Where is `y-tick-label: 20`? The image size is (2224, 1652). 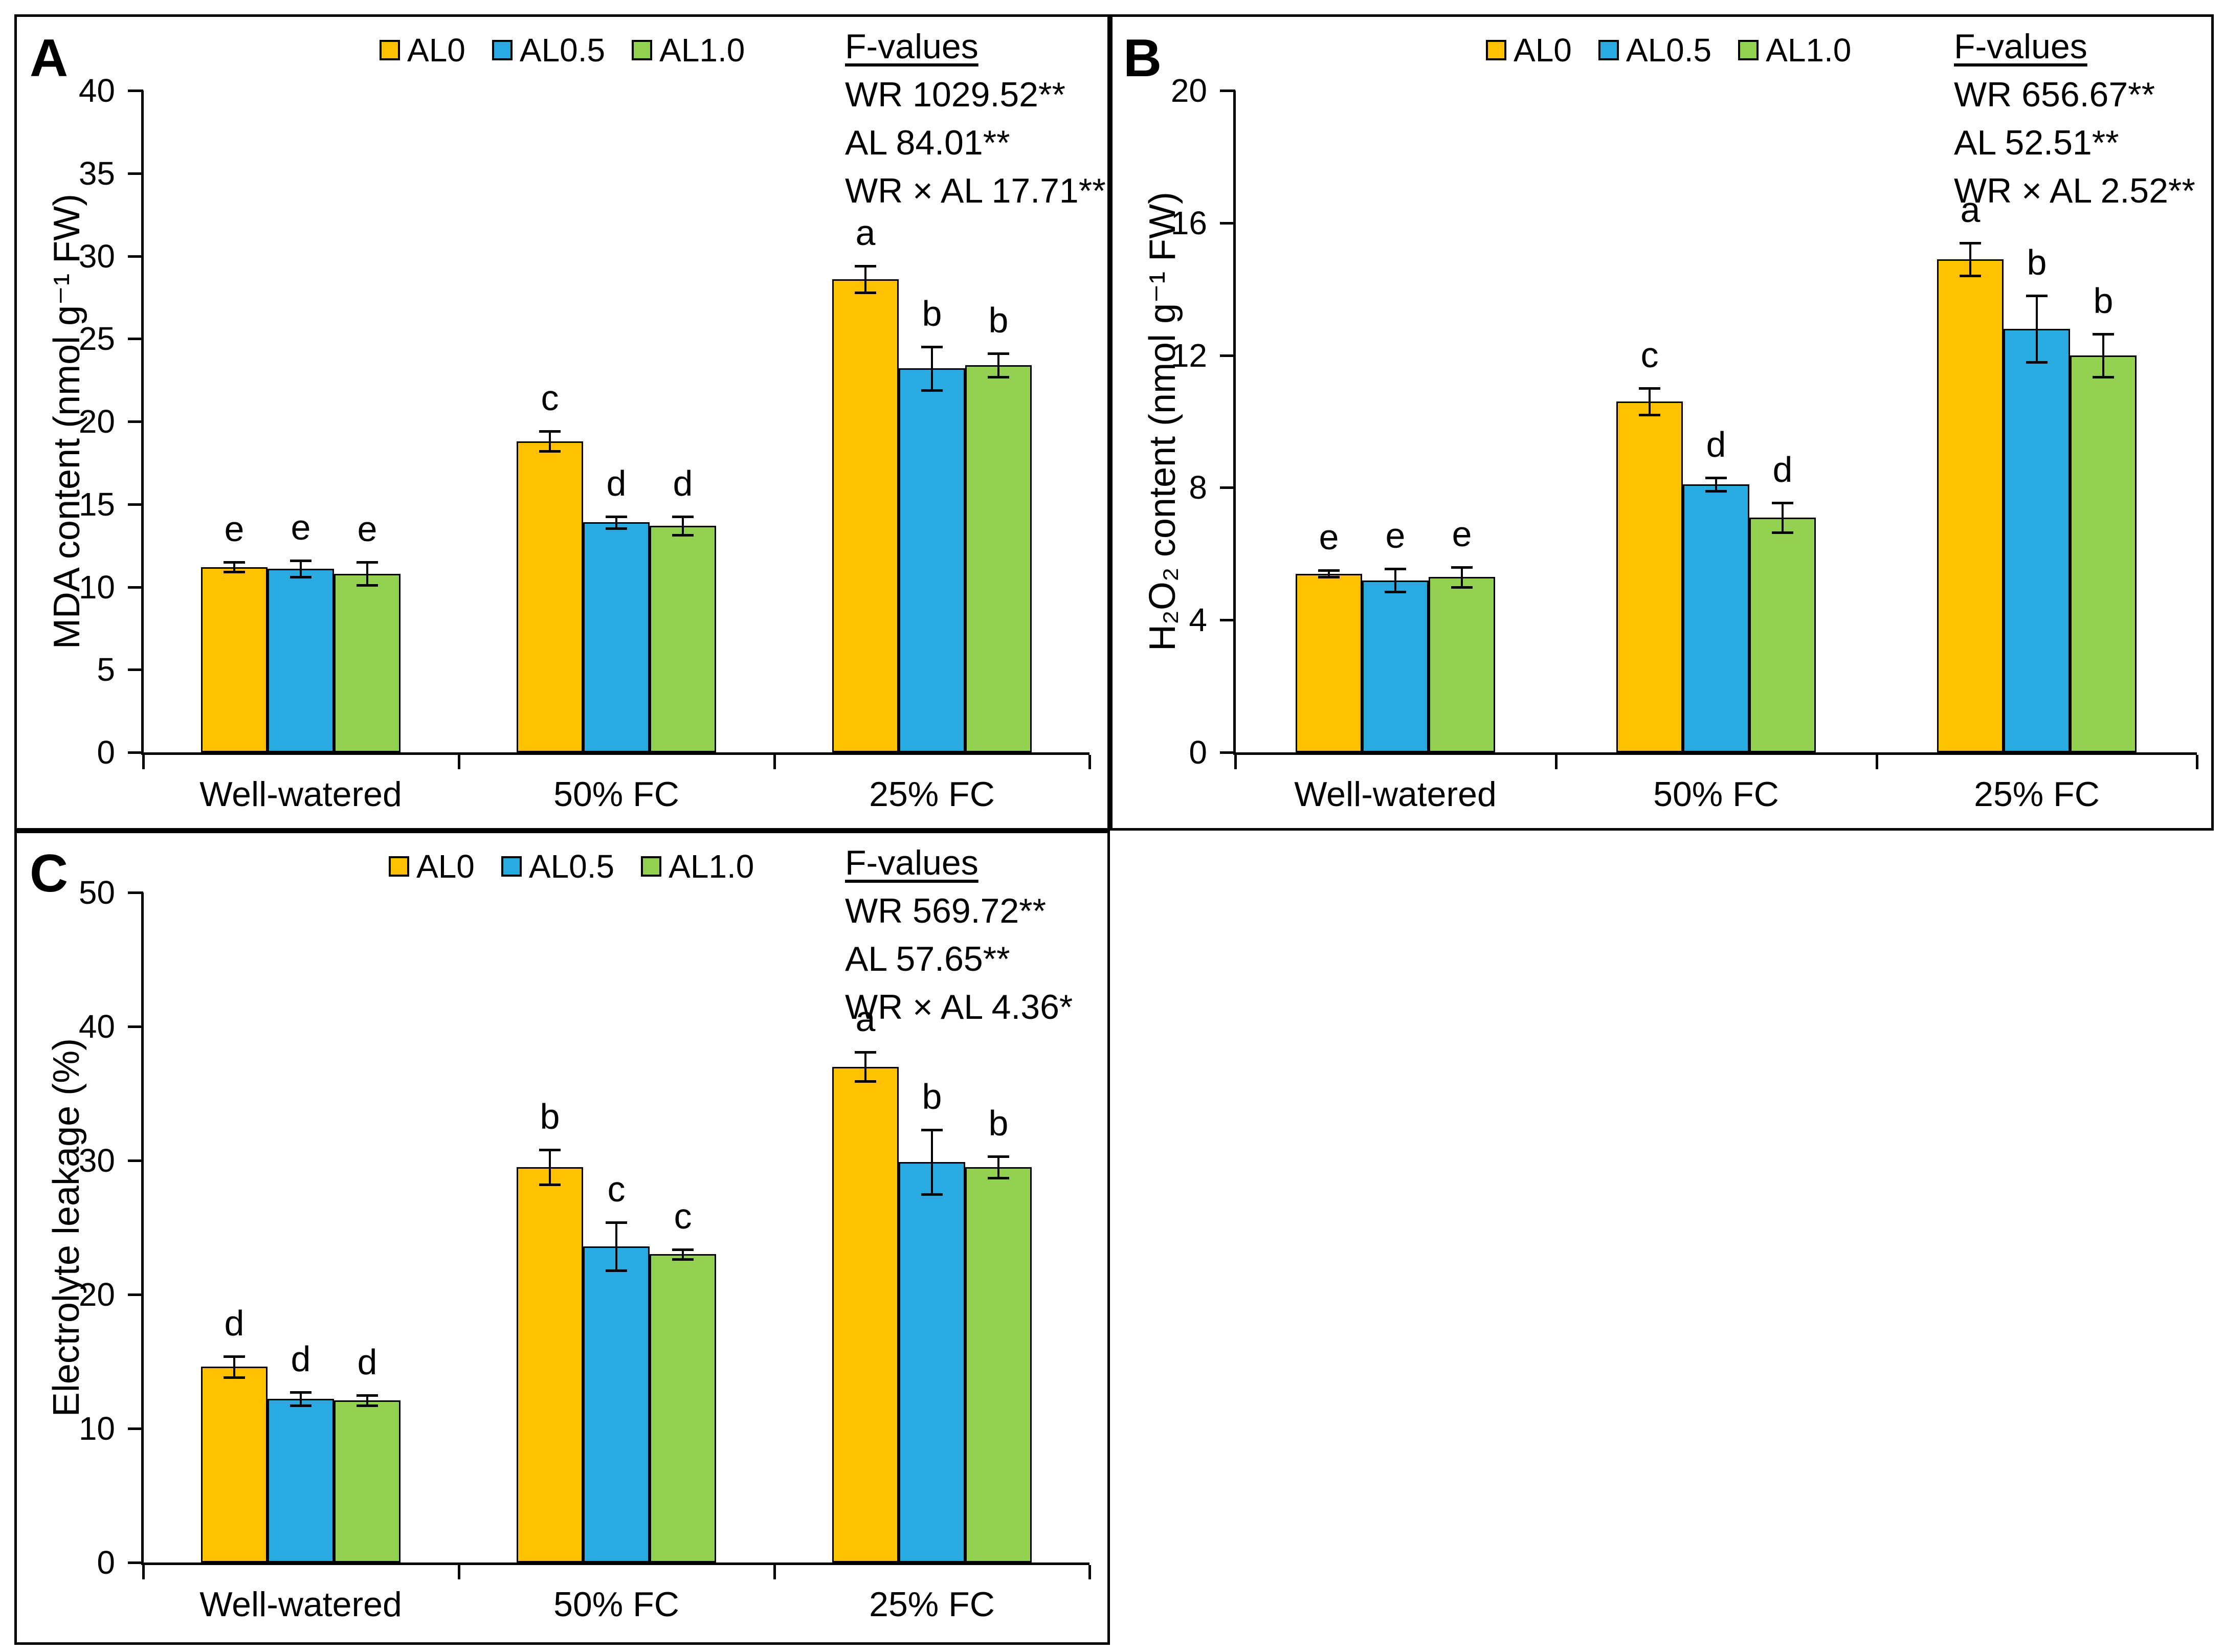
y-tick-label: 20 is located at coordinates (96, 421).